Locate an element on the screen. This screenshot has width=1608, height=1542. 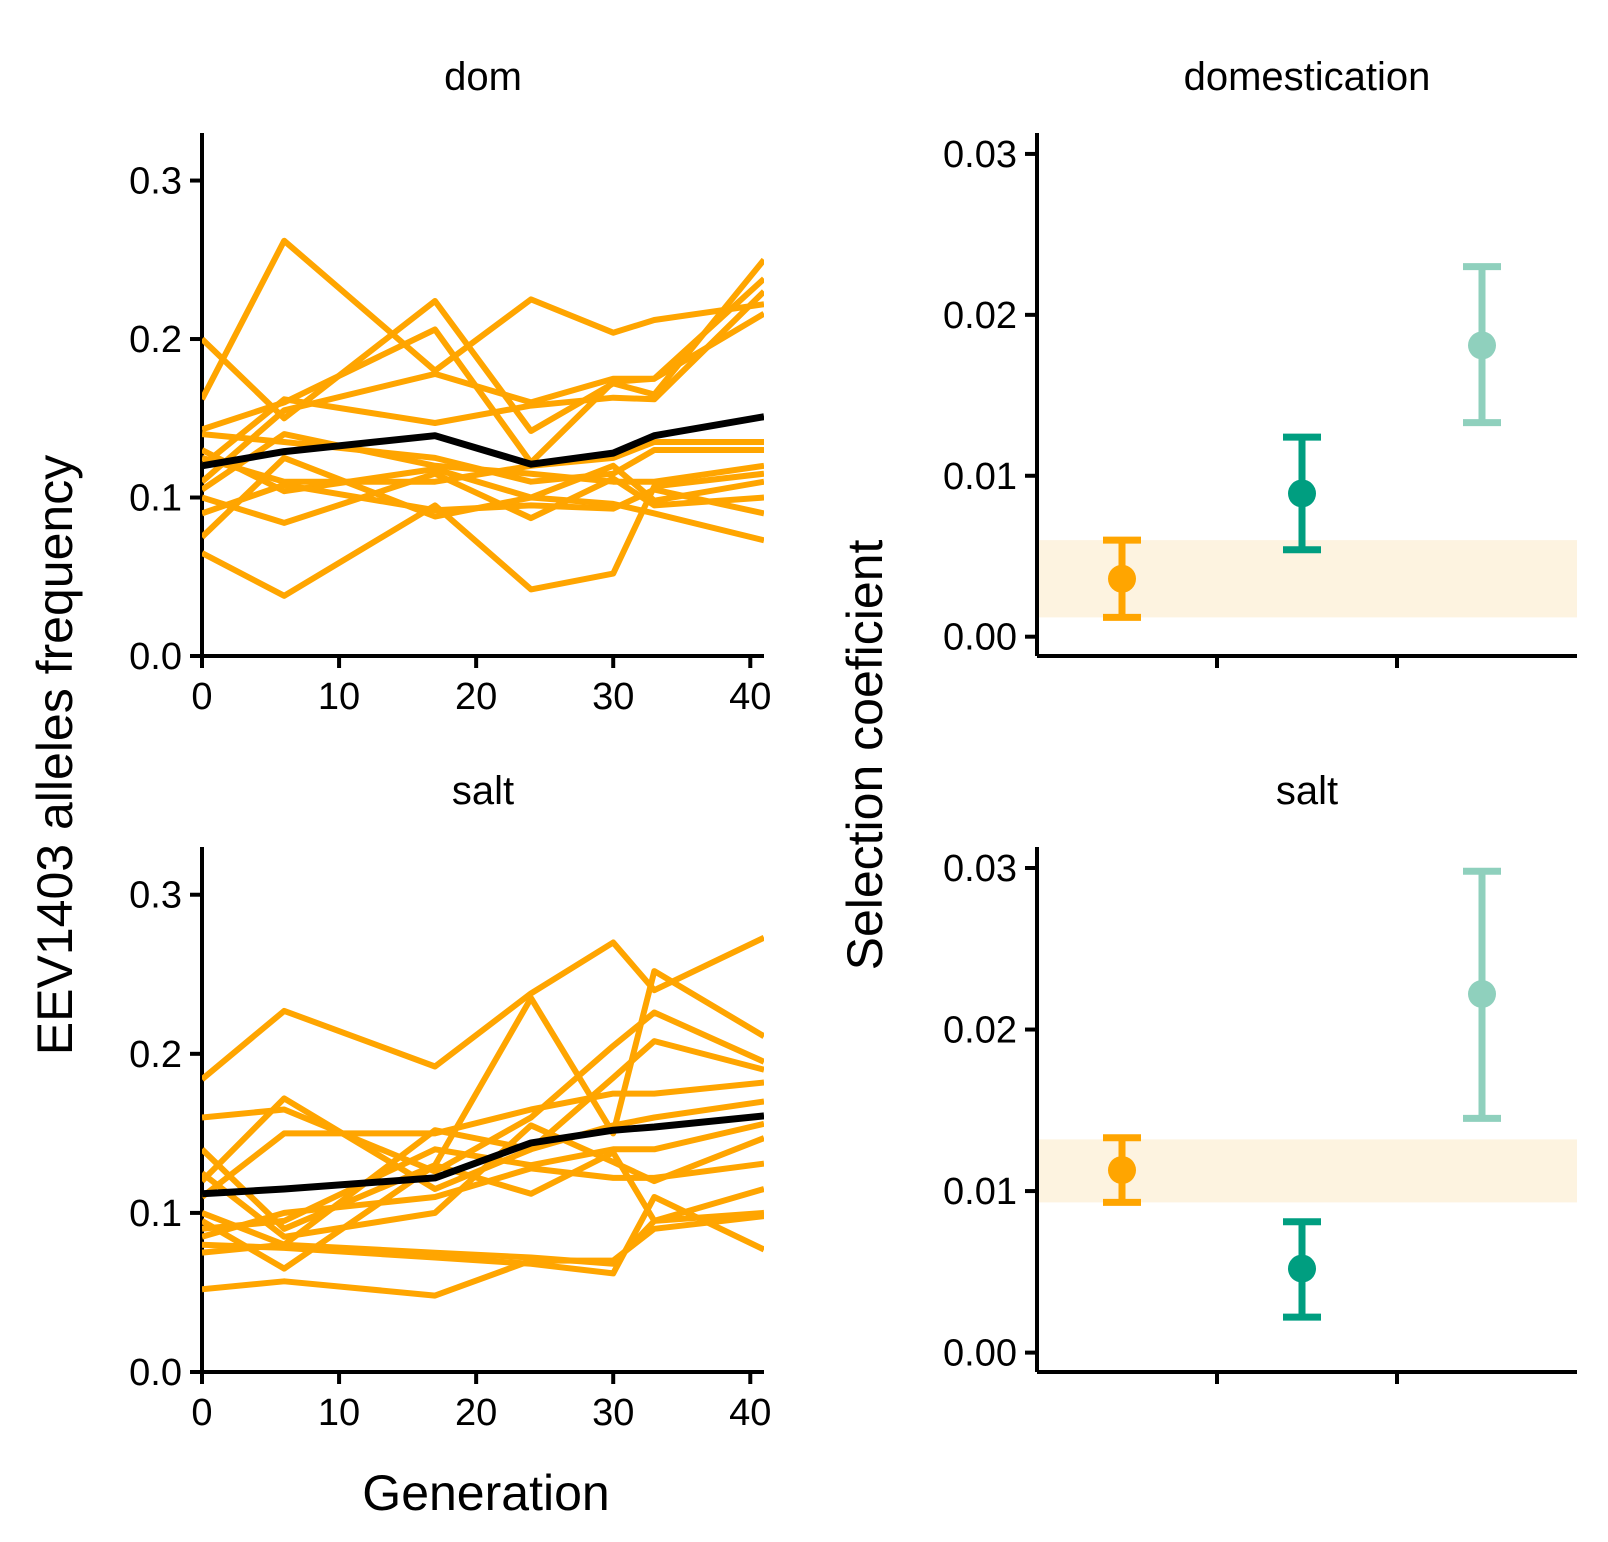
panel-title: dom is located at coordinates (483, 77).